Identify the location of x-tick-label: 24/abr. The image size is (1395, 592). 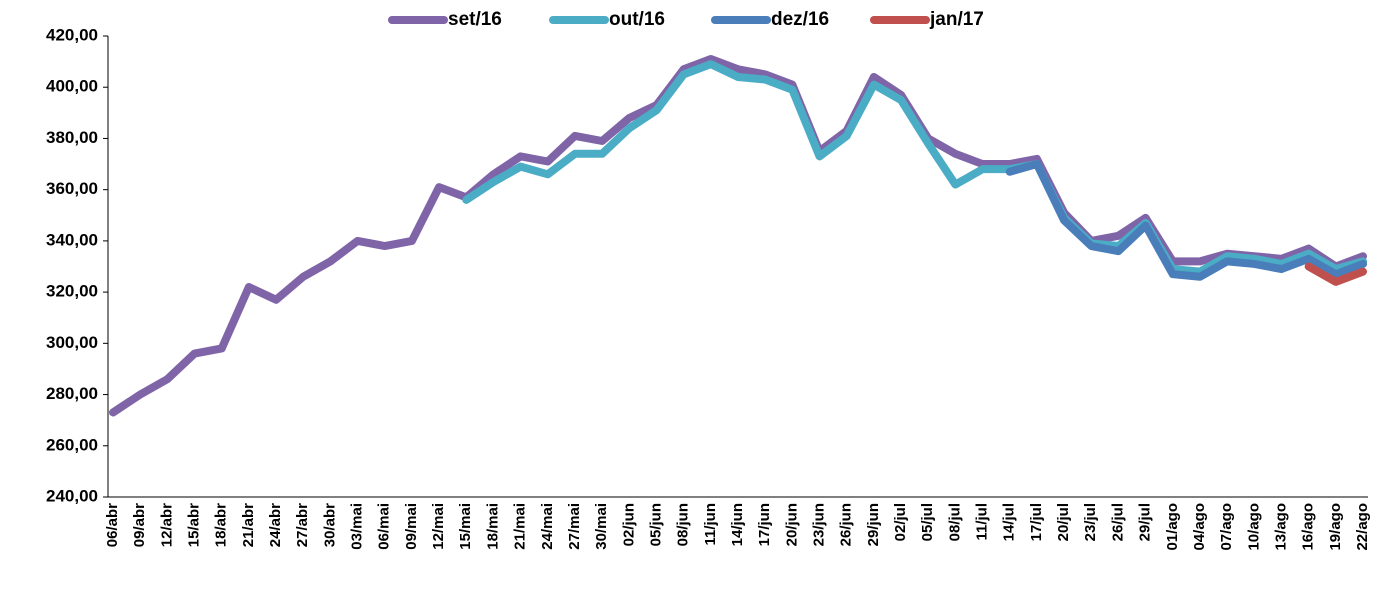
(275, 525).